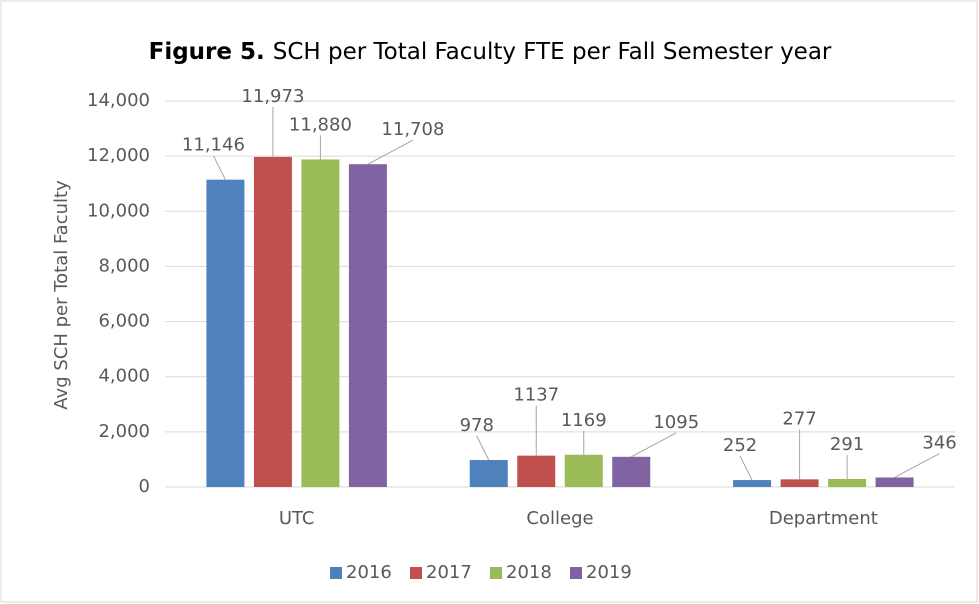 This screenshot has width=979, height=604. Describe the element at coordinates (939, 442) in the screenshot. I see `data-label: 346` at that location.